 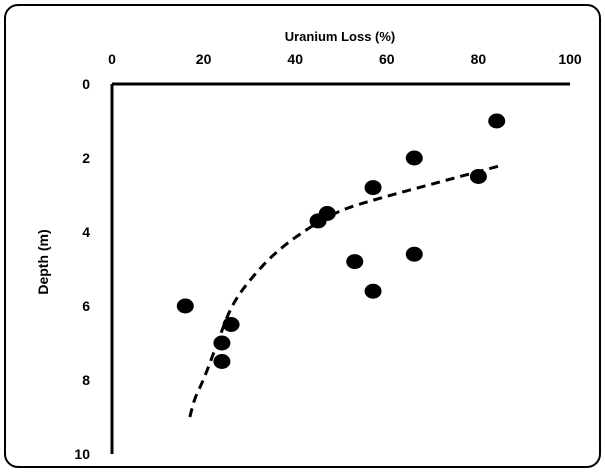 What do you see at coordinates (86, 380) in the screenshot?
I see `y-tick-label: 8` at bounding box center [86, 380].